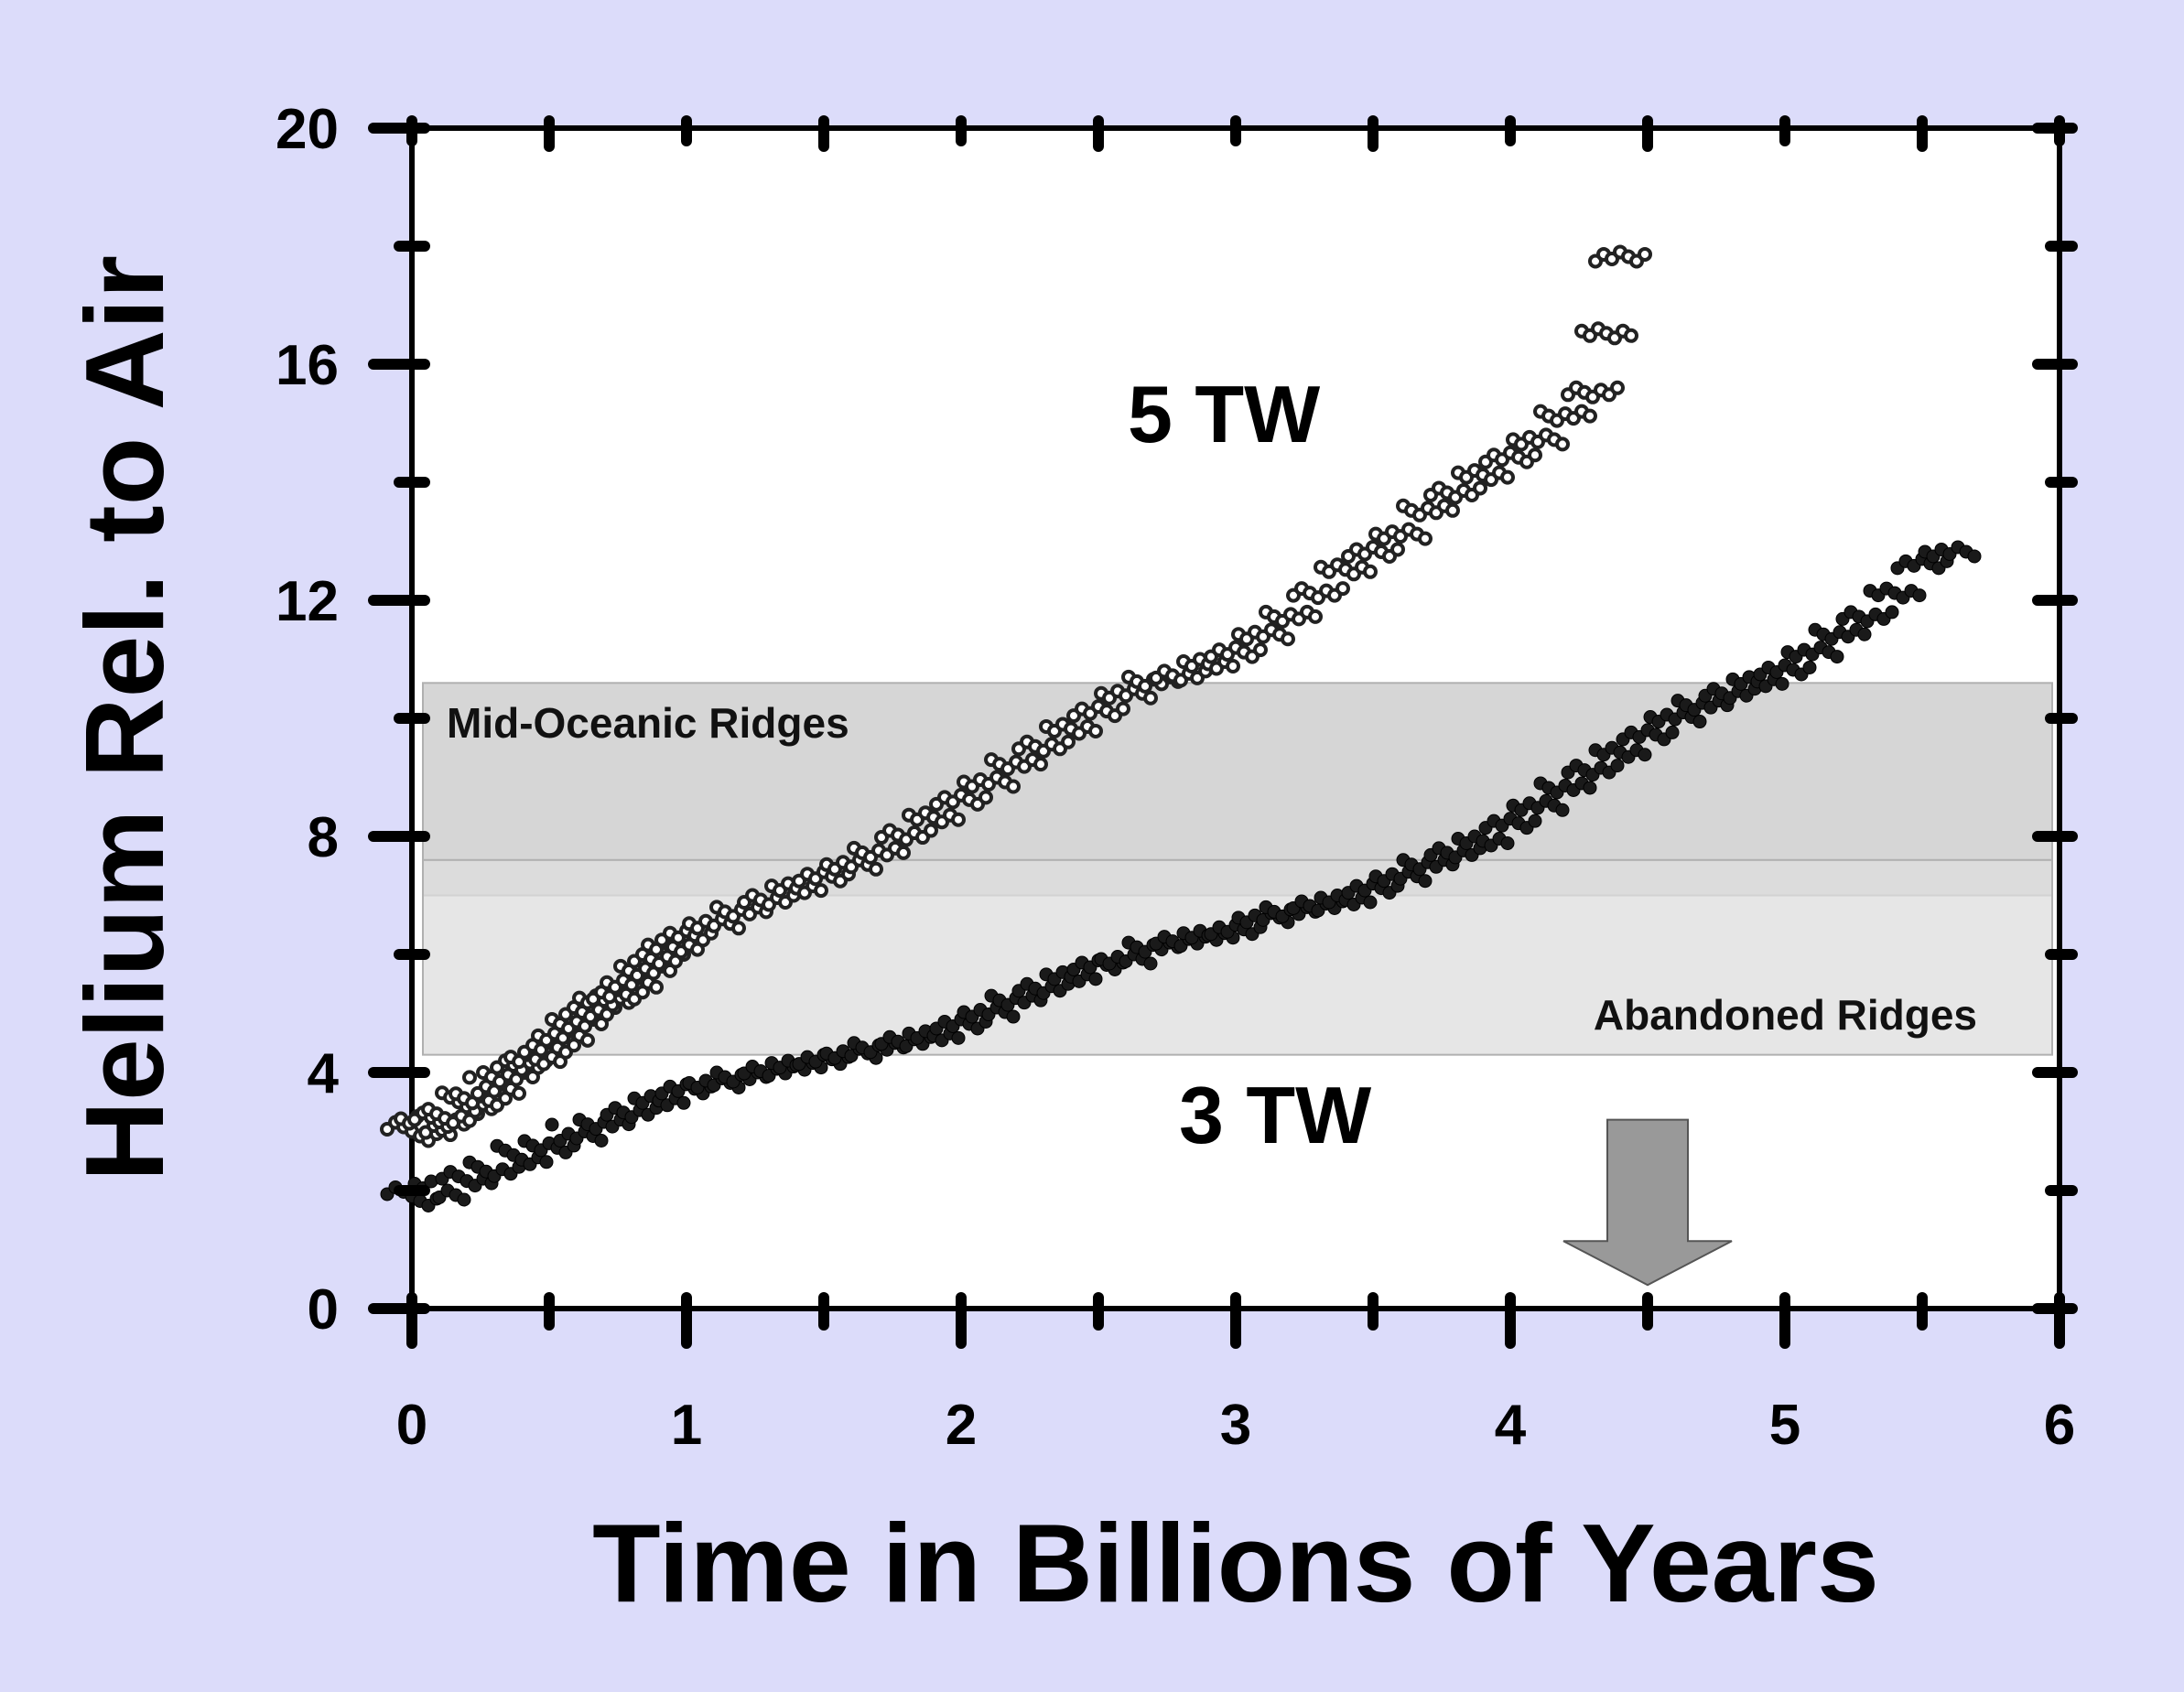  I want to click on down-arrow-marker, so click(1647, 1202).